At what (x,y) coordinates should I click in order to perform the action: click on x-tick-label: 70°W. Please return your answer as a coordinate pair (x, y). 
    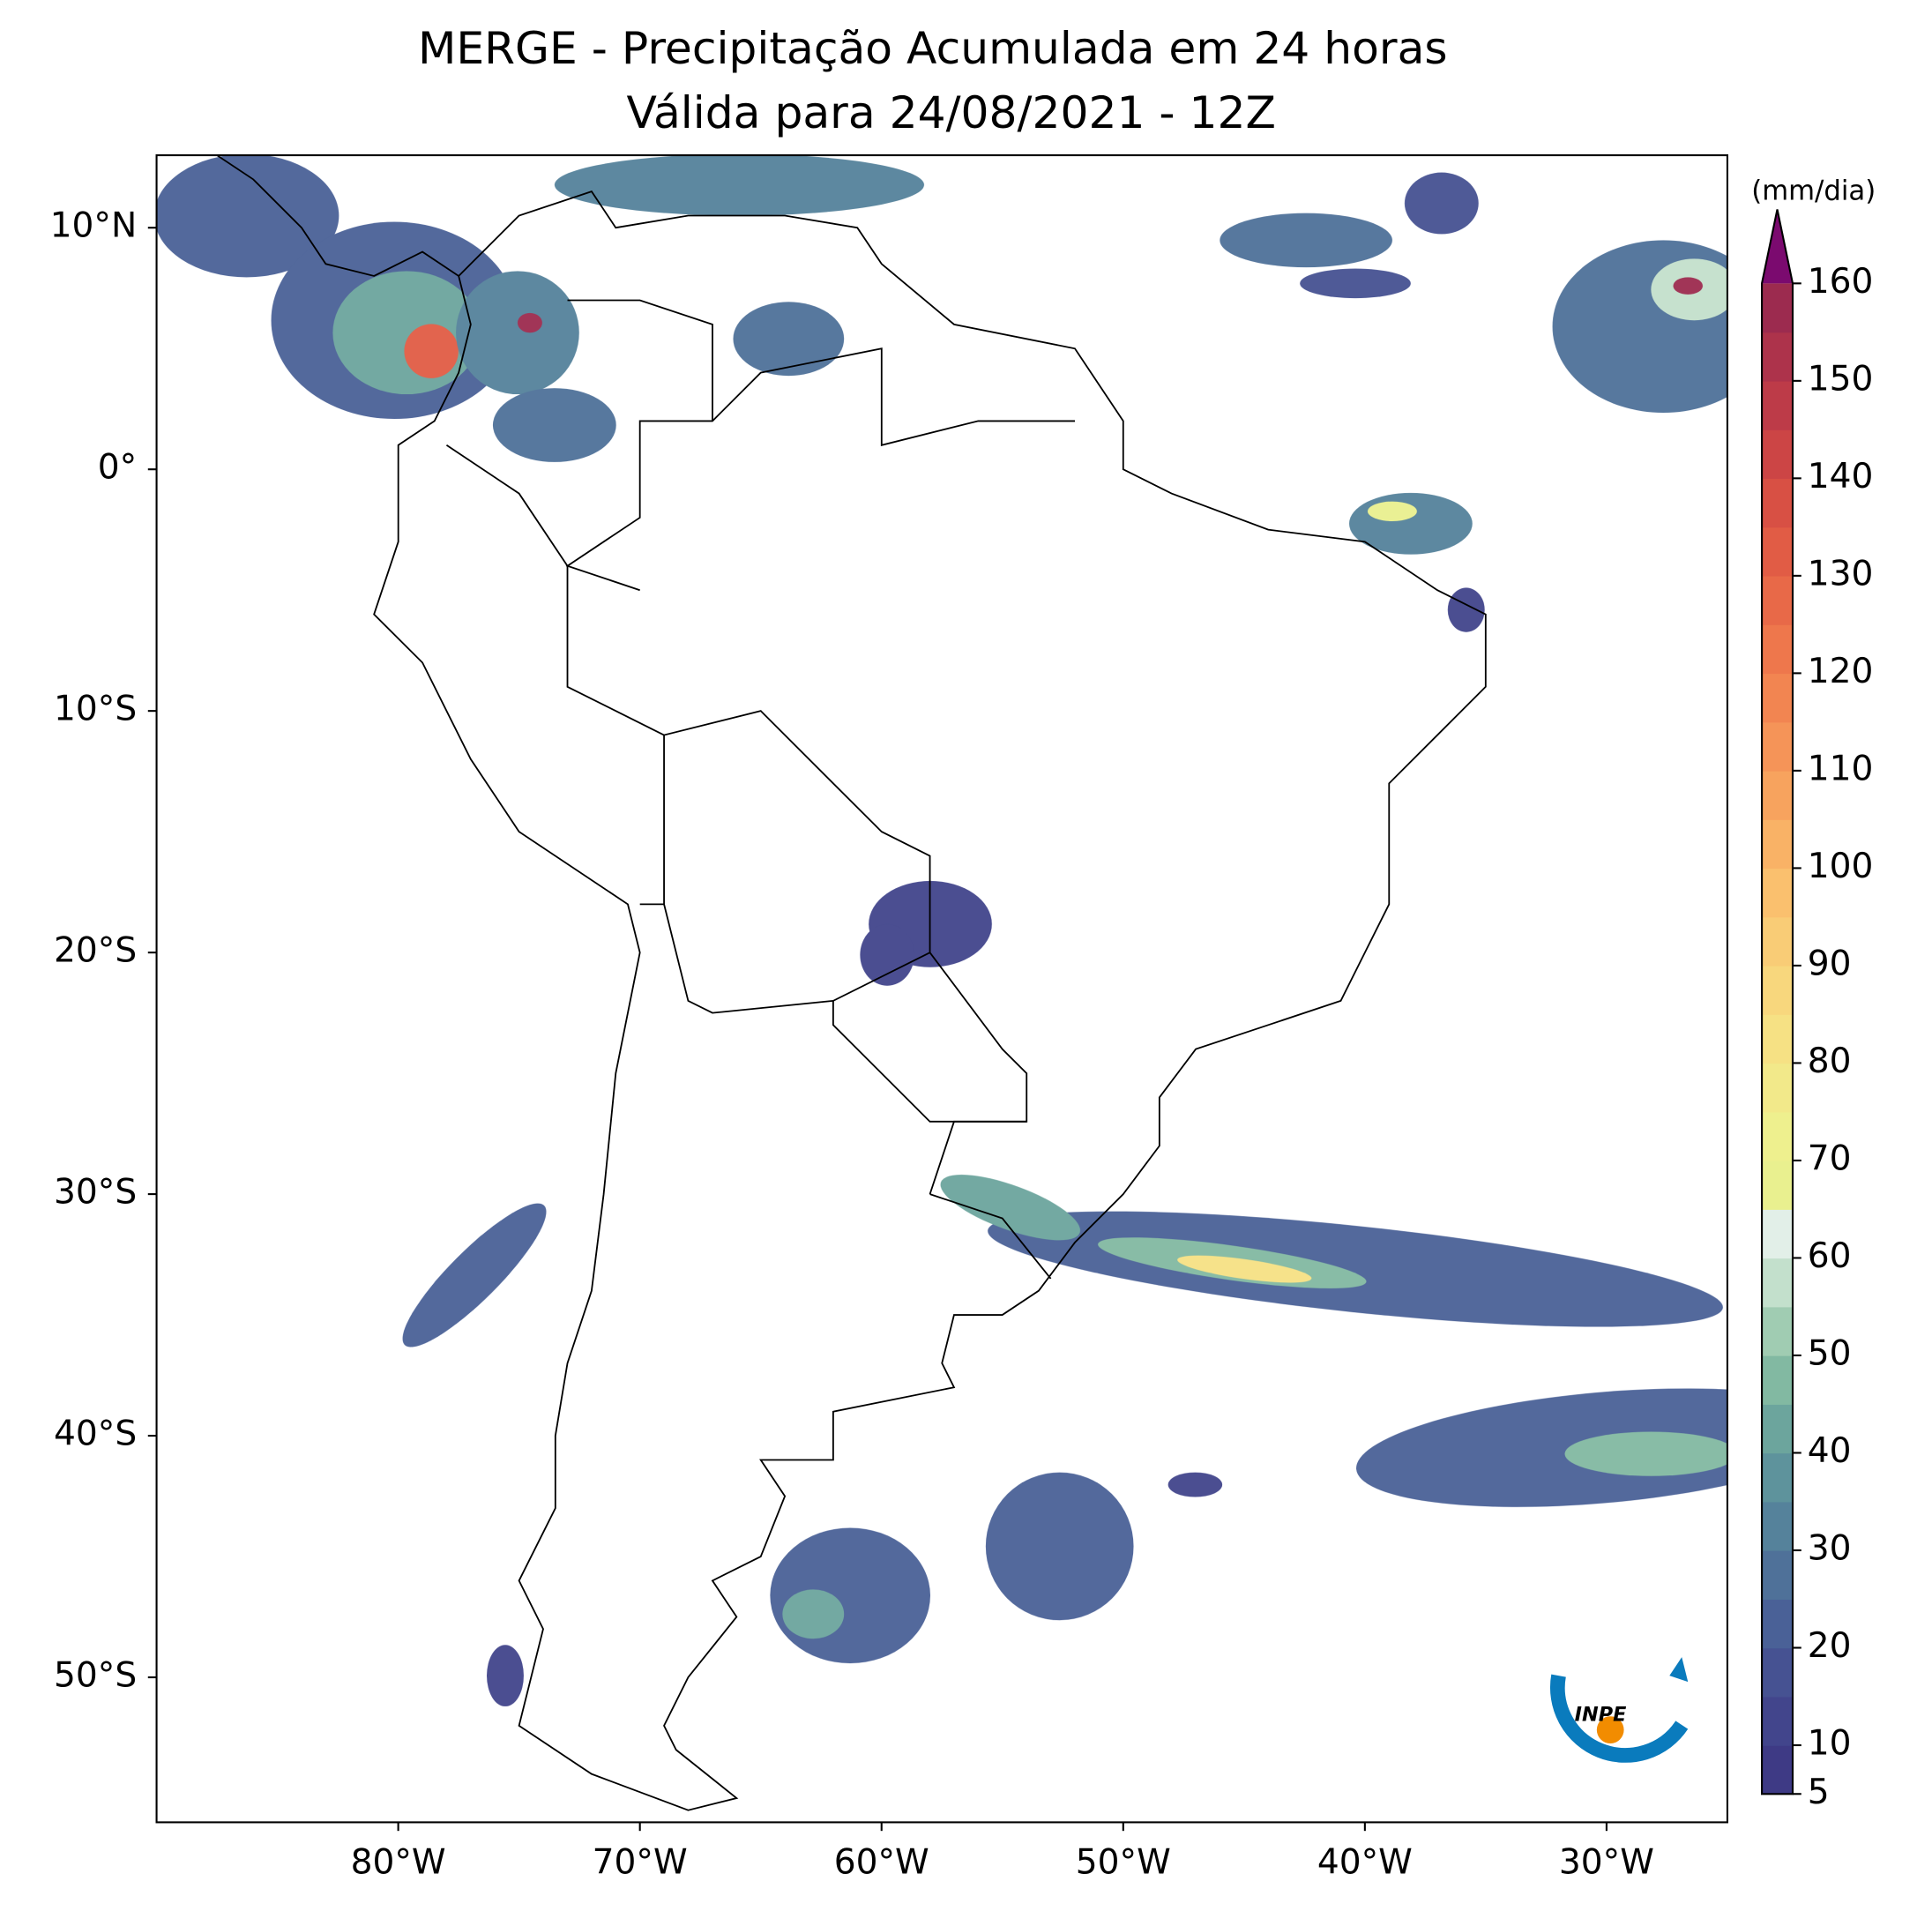
    Looking at the image, I should click on (640, 1862).